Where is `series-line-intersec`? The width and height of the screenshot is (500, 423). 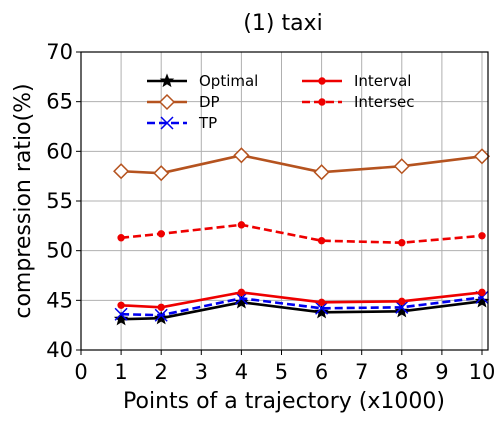
series-line-intersec is located at coordinates (301, 233).